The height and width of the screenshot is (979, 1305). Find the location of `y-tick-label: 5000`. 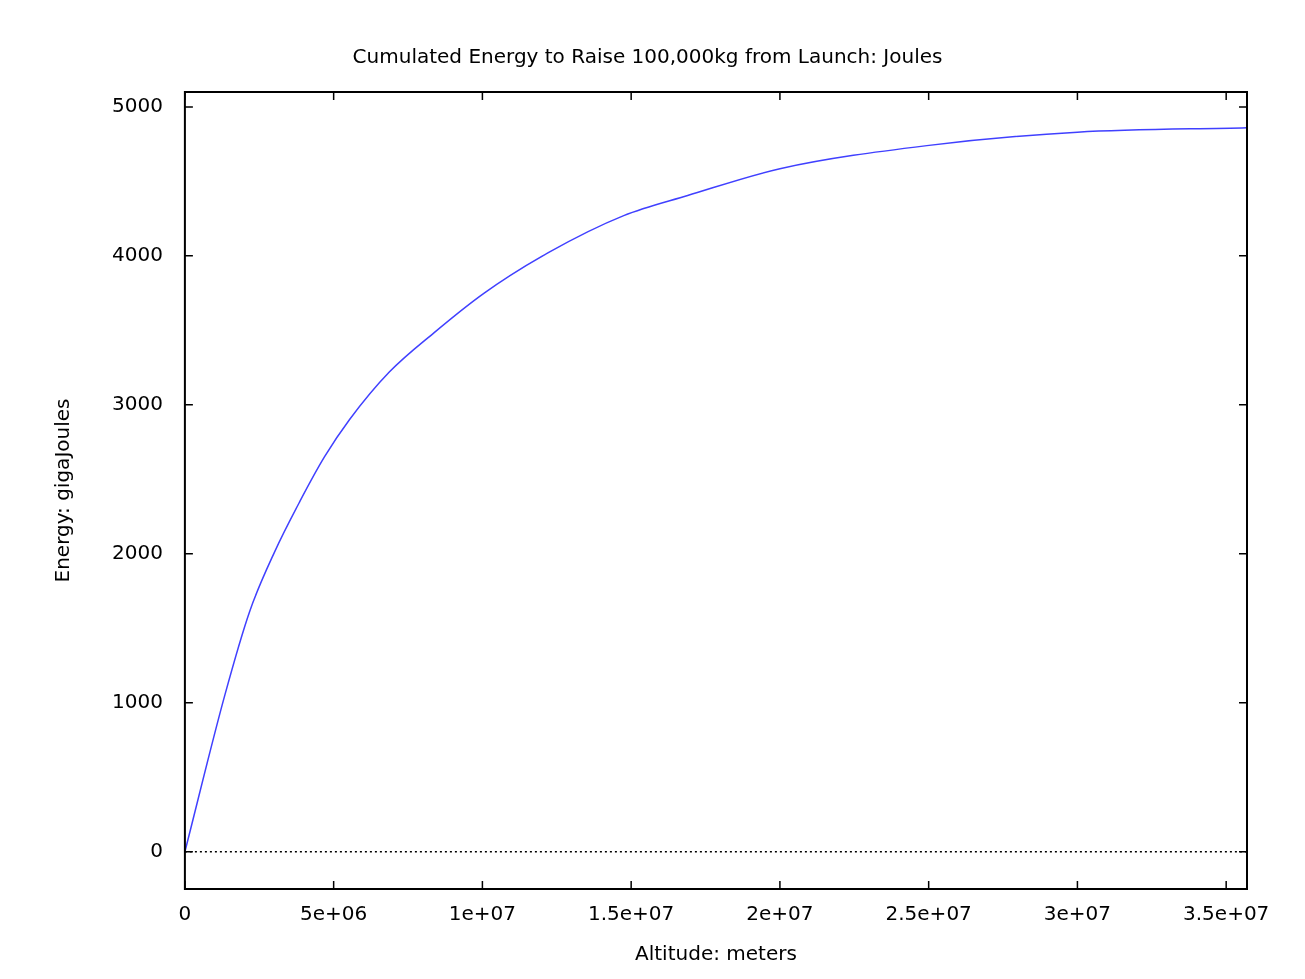

y-tick-label: 5000 is located at coordinates (137, 105).